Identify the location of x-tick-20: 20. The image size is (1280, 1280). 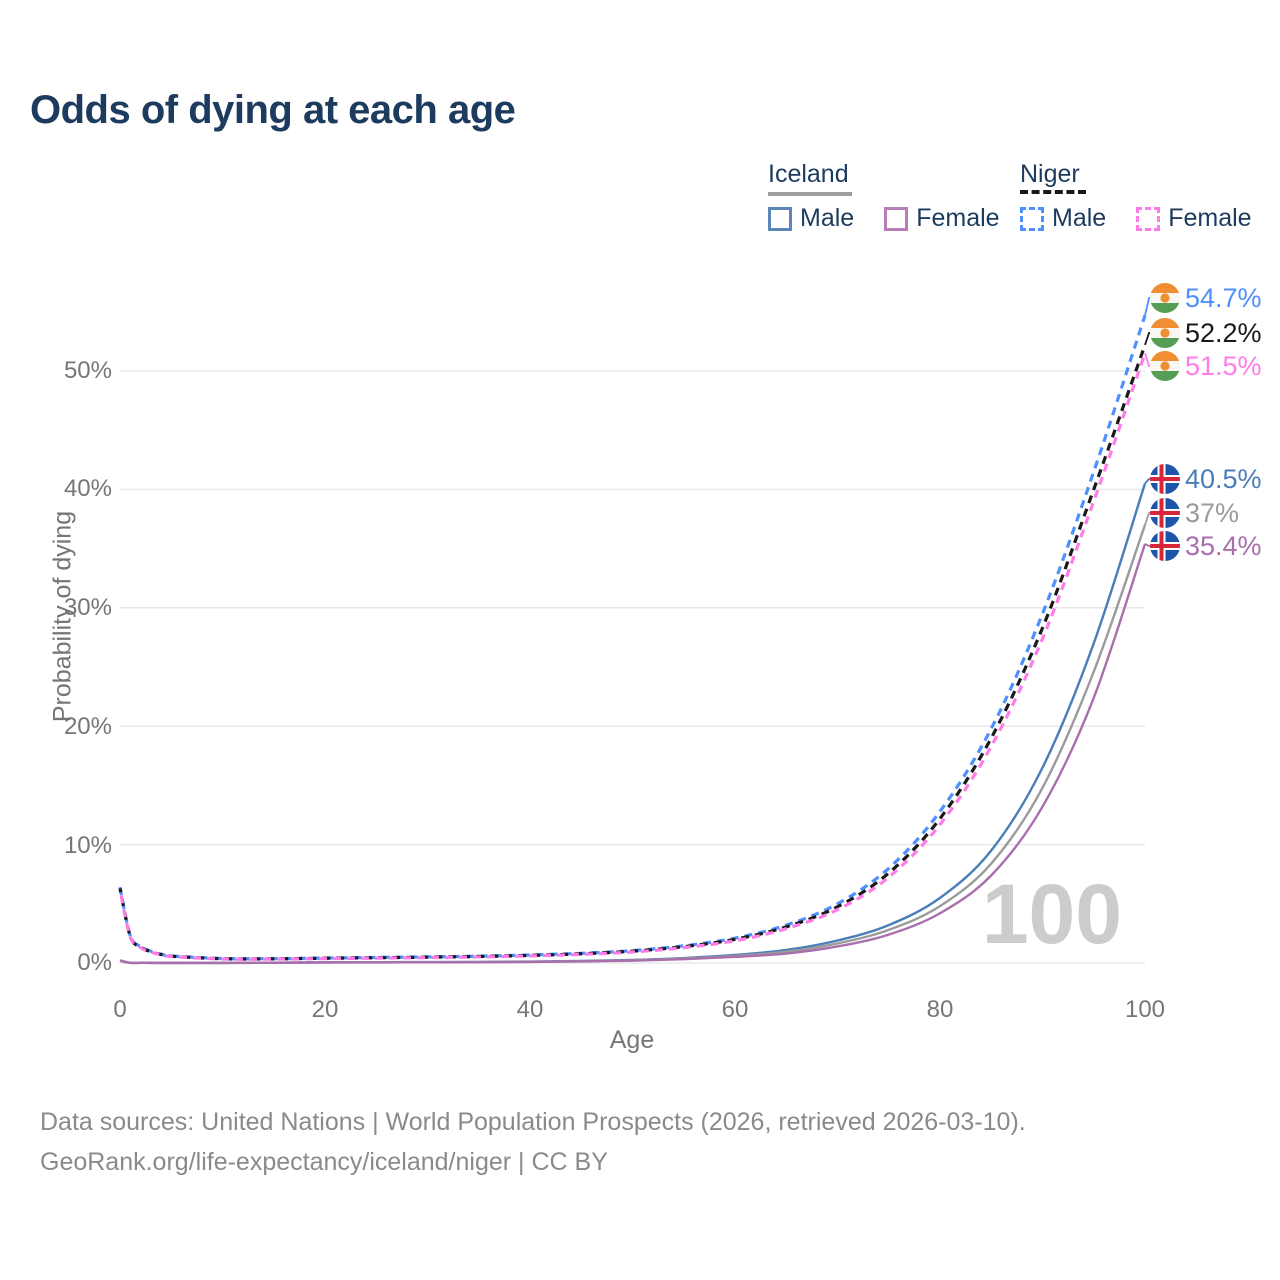
(325, 1009).